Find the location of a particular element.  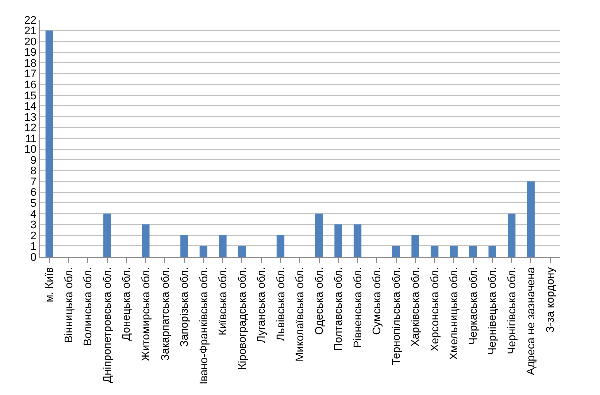

x-tick-label: Херсонська обл. is located at coordinates (435, 309).